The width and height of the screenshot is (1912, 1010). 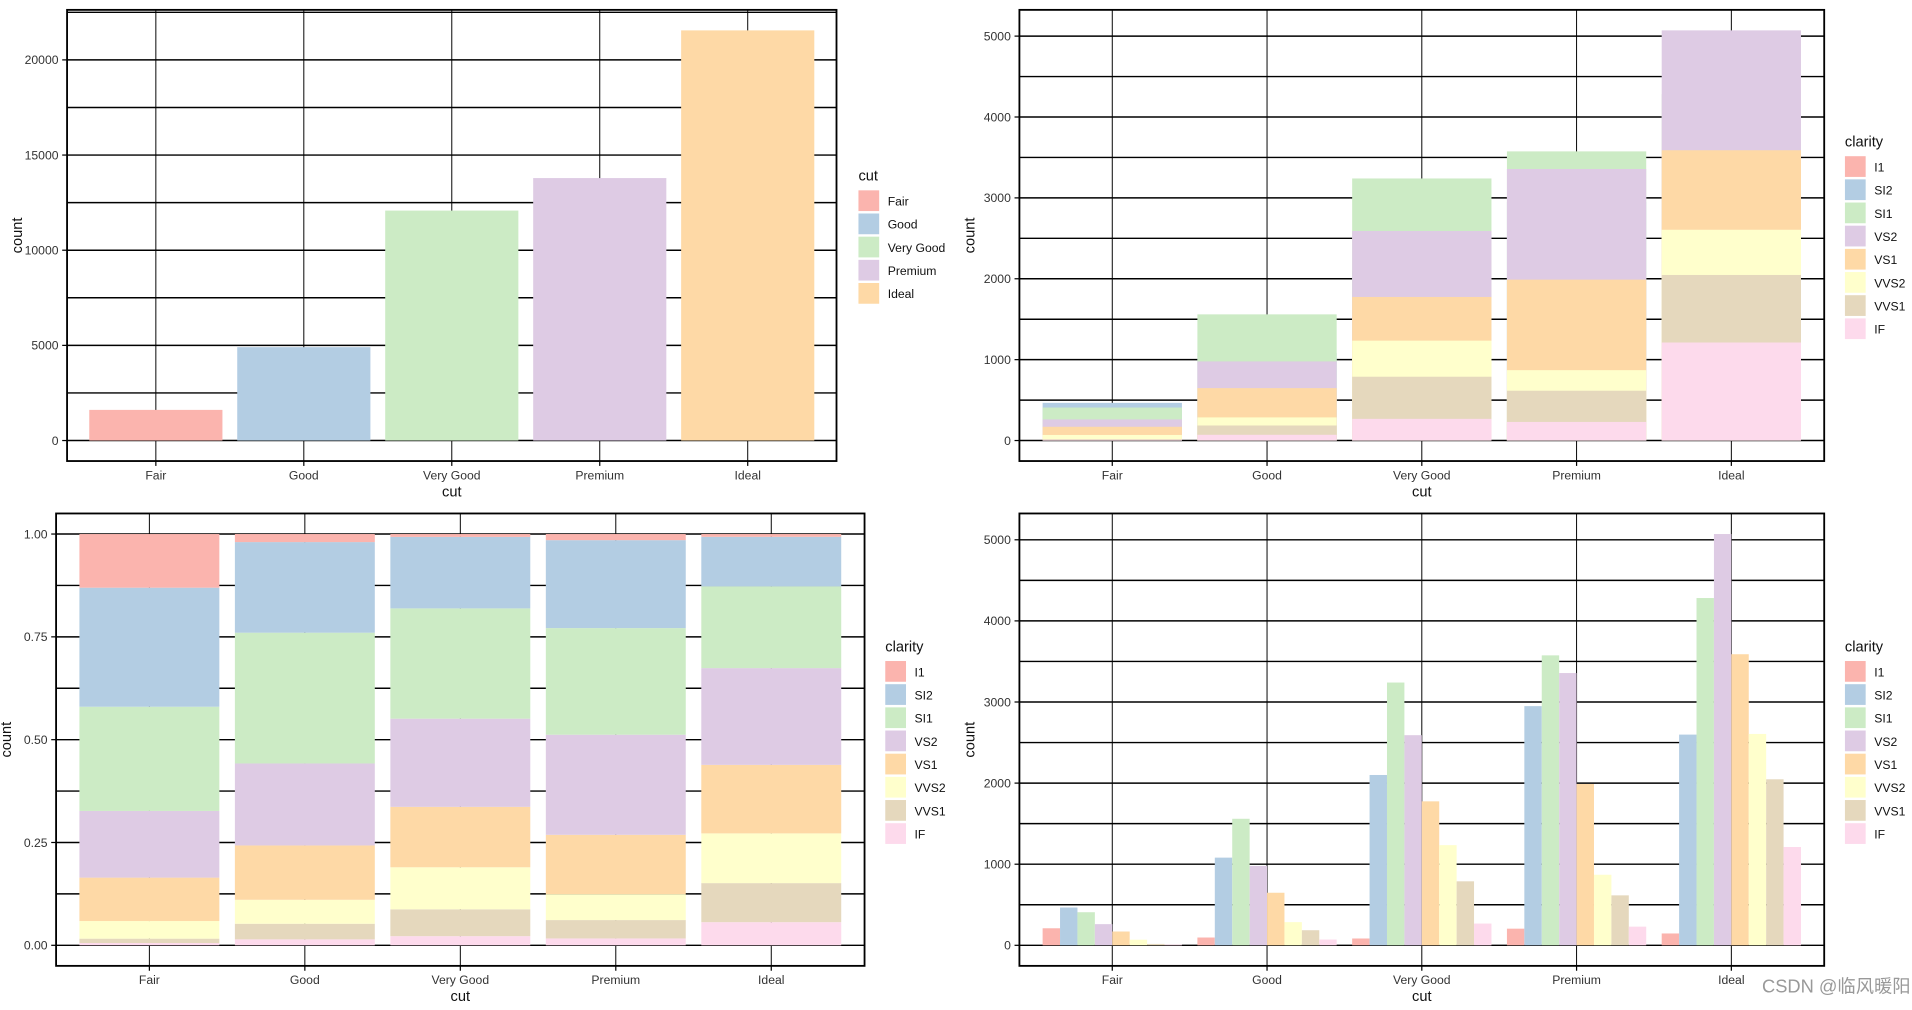 What do you see at coordinates (452, 325) in the screenshot?
I see `bar-very-good` at bounding box center [452, 325].